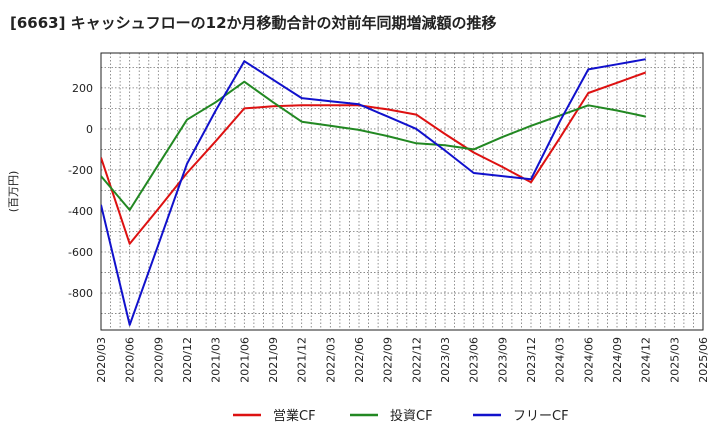  Describe the element at coordinates (531, 360) in the screenshot. I see `x-tick-label: 2023/12` at that location.